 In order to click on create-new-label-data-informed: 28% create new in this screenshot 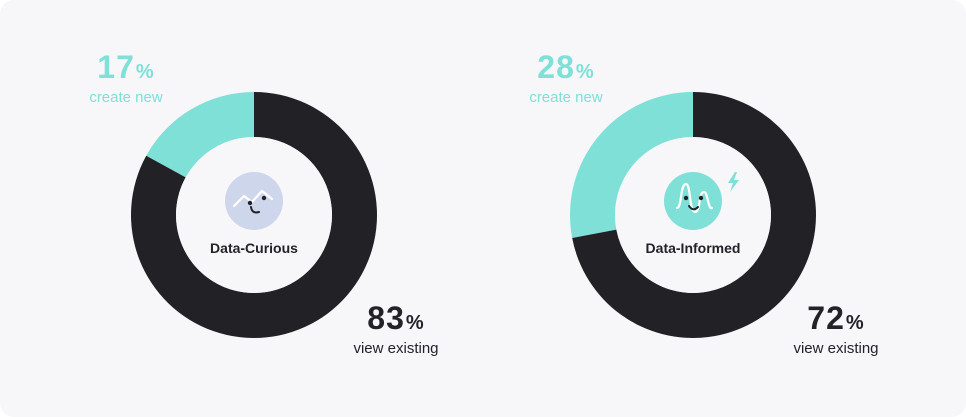, I will do `click(566, 78)`.